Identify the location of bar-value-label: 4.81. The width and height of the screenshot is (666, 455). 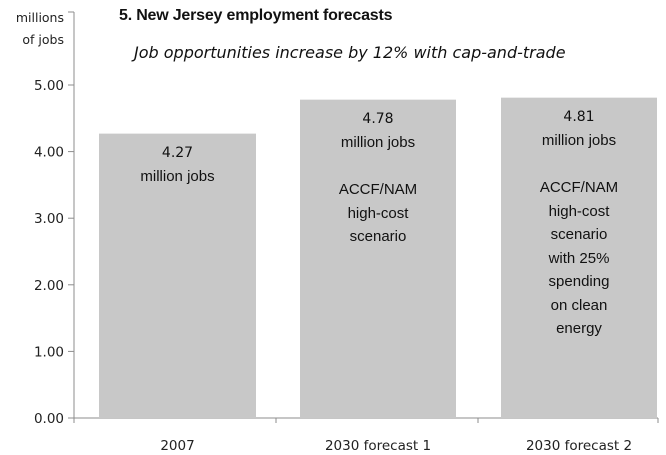
(579, 116).